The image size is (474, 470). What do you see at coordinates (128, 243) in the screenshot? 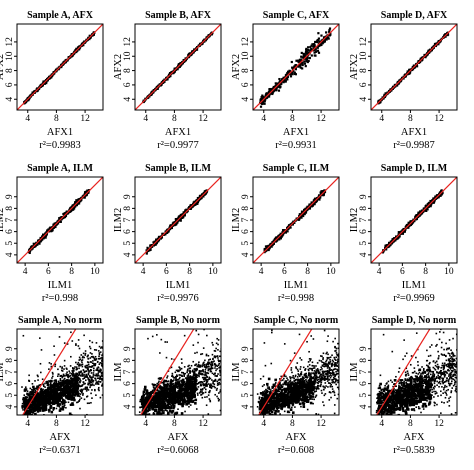
I see `y-tick-label: 5` at bounding box center [128, 243].